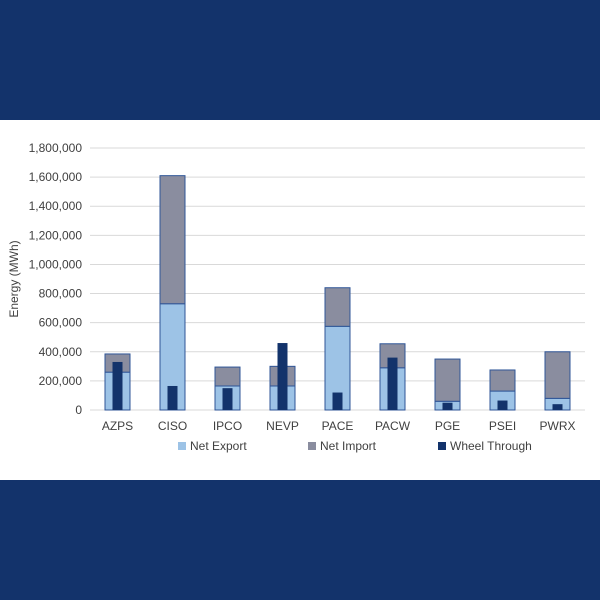  Describe the element at coordinates (447, 426) in the screenshot. I see `x-tick-label: PGE` at that location.